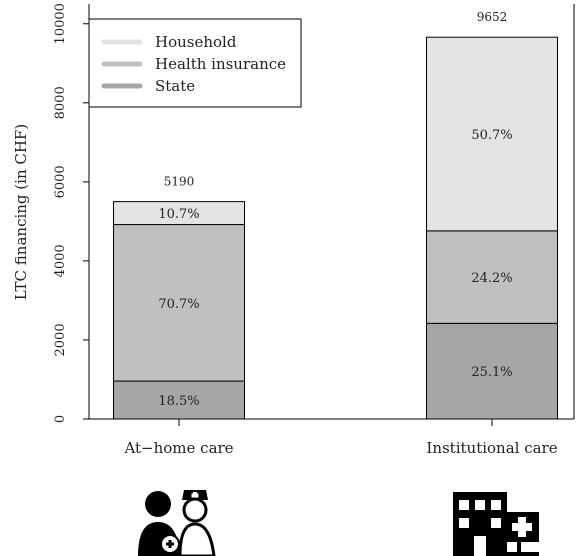  I want to click on segment-percent-label: 70.7%, so click(178, 304).